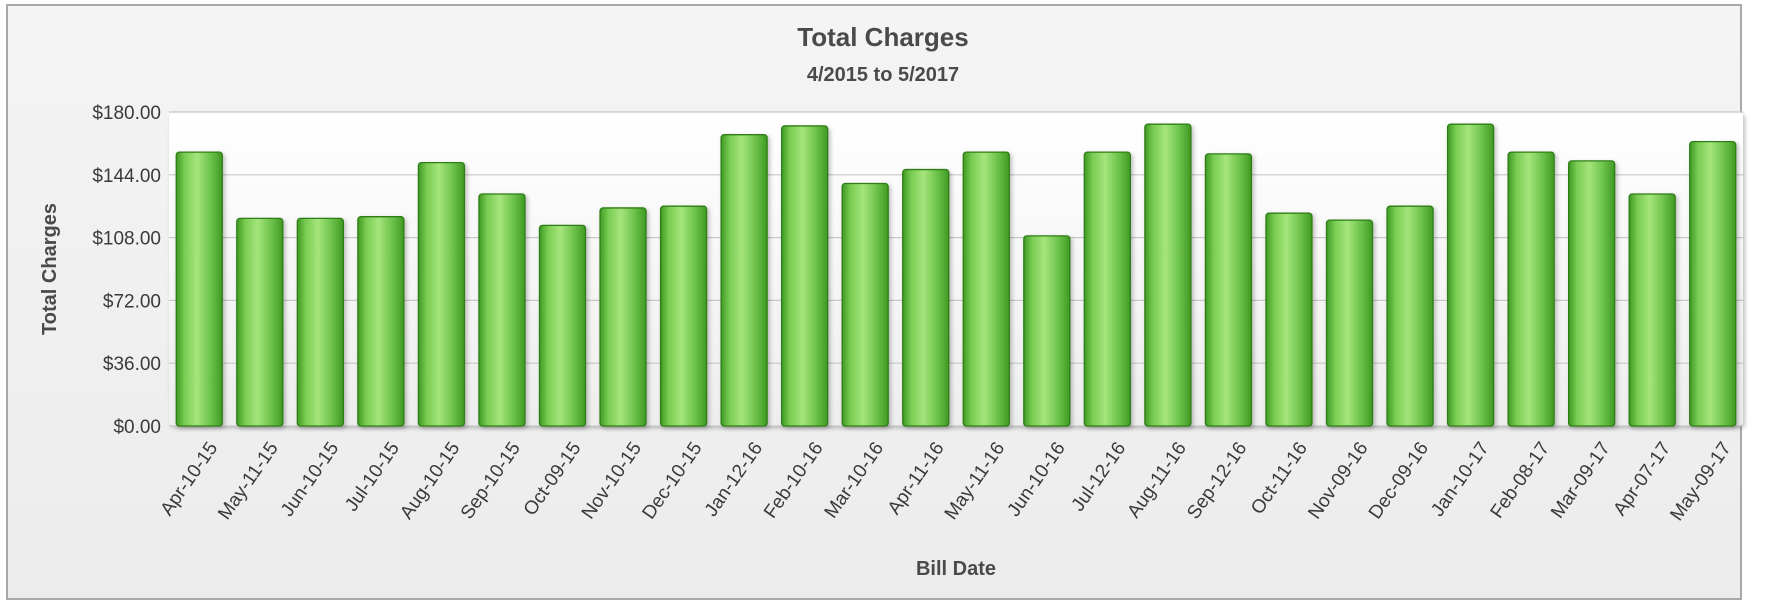 This screenshot has width=1766, height=606. I want to click on y-axis-title: Total Charges, so click(50, 269).